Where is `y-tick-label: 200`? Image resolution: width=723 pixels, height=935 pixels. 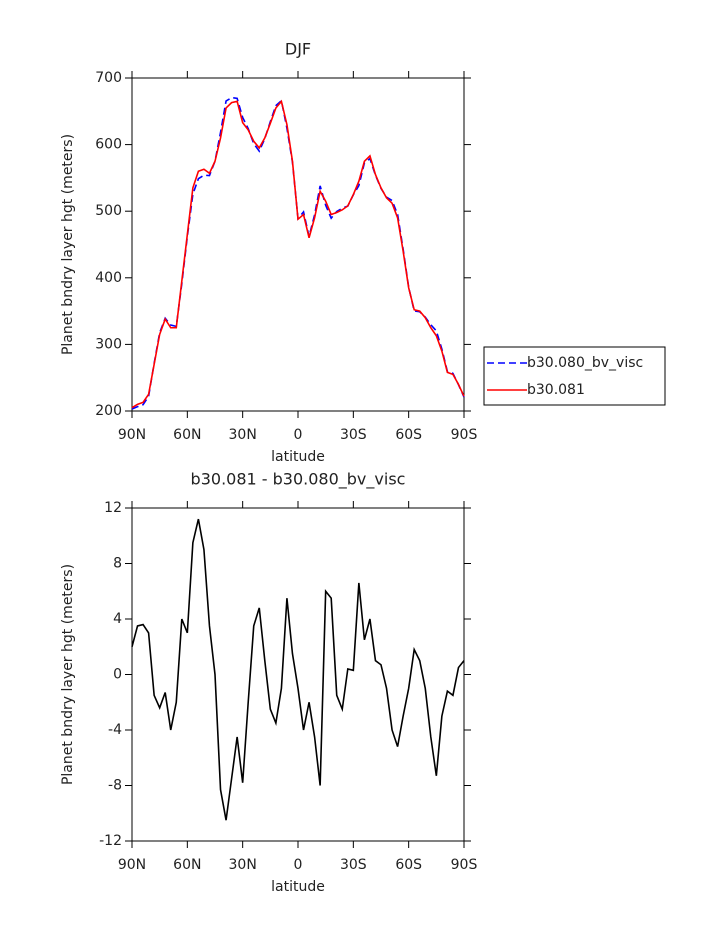
y-tick-label: 200 is located at coordinates (108, 411).